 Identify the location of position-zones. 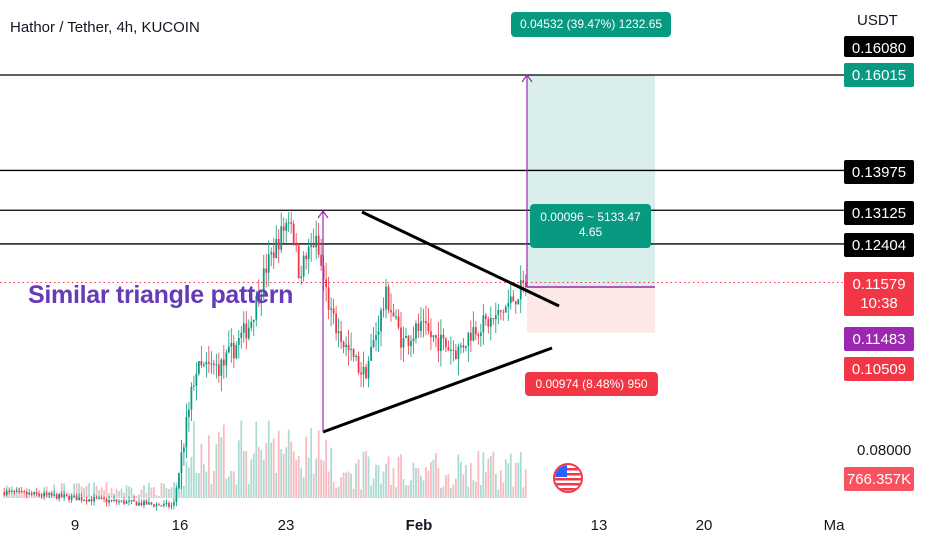
(591, 204).